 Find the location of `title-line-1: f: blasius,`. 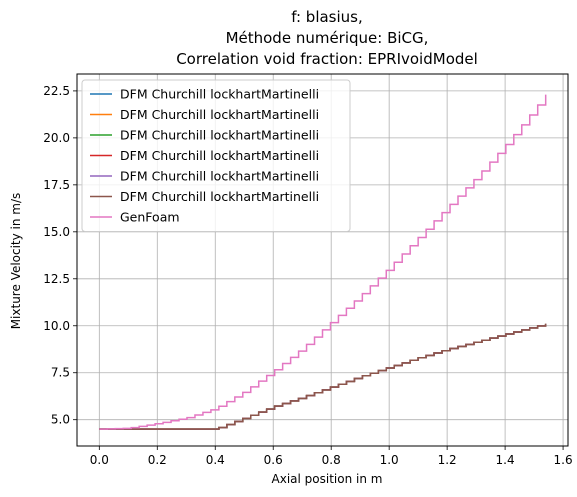

title-line-1: f: blasius, is located at coordinates (327, 17).